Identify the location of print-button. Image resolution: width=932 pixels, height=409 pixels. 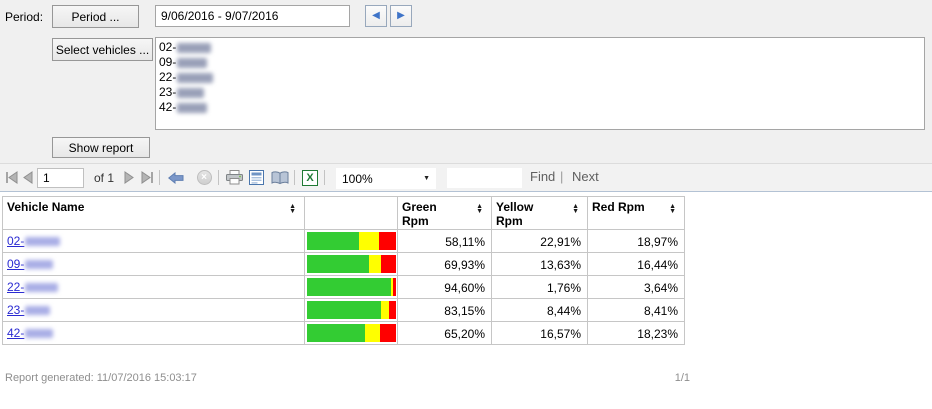
(234, 177).